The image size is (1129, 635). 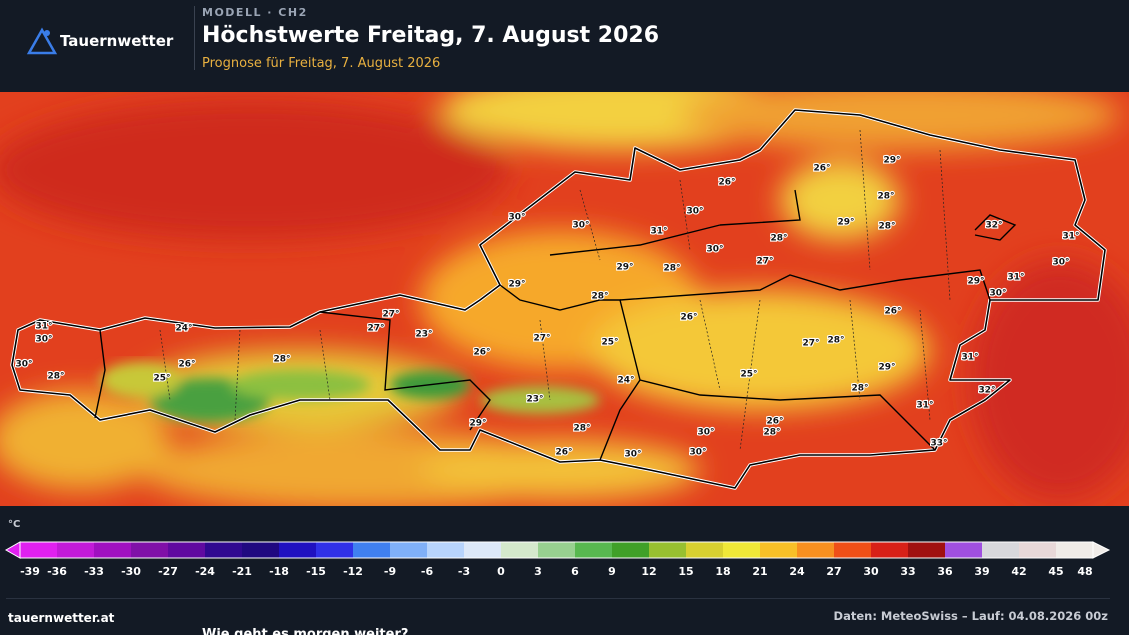 What do you see at coordinates (131, 571) in the screenshot?
I see `legend-tick-label: -30` at bounding box center [131, 571].